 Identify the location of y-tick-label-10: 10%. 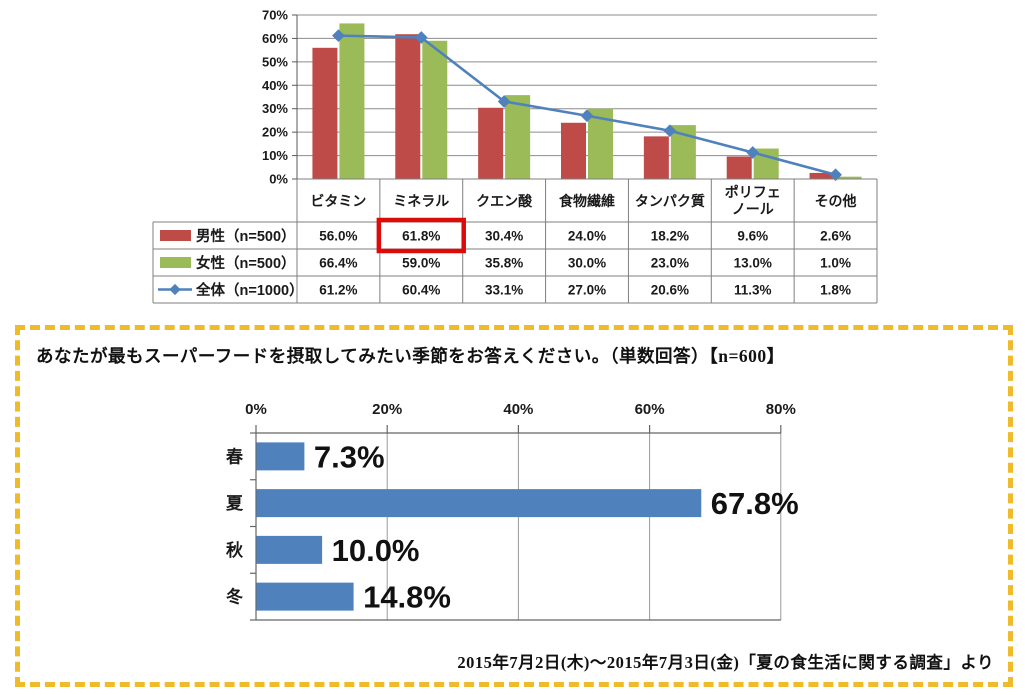
(275, 155).